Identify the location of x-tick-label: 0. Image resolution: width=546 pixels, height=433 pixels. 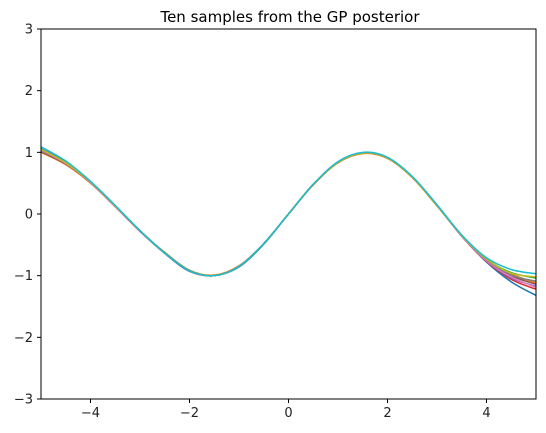
(288, 413).